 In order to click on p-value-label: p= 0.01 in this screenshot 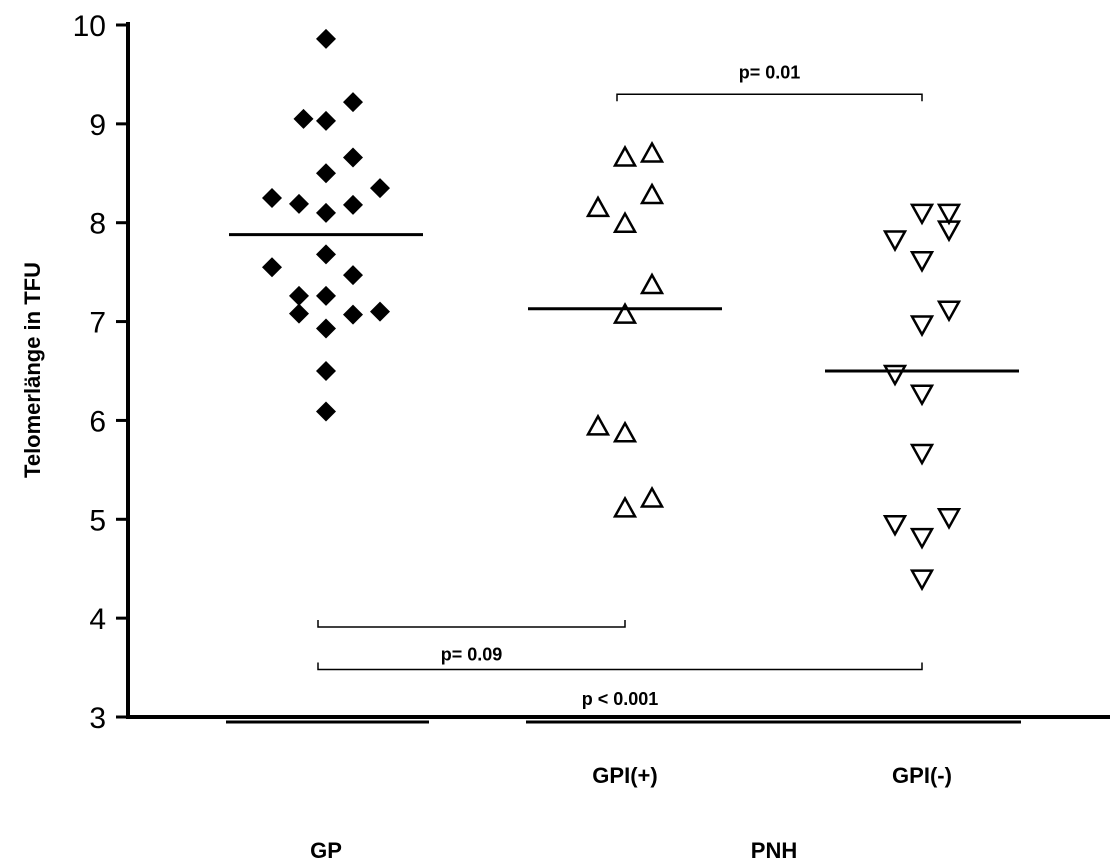, I will do `click(770, 72)`.